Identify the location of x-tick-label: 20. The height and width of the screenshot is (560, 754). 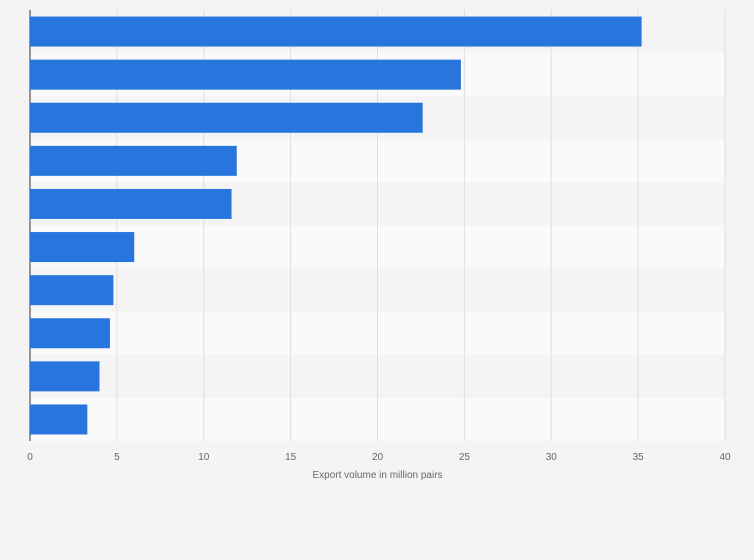
(378, 457).